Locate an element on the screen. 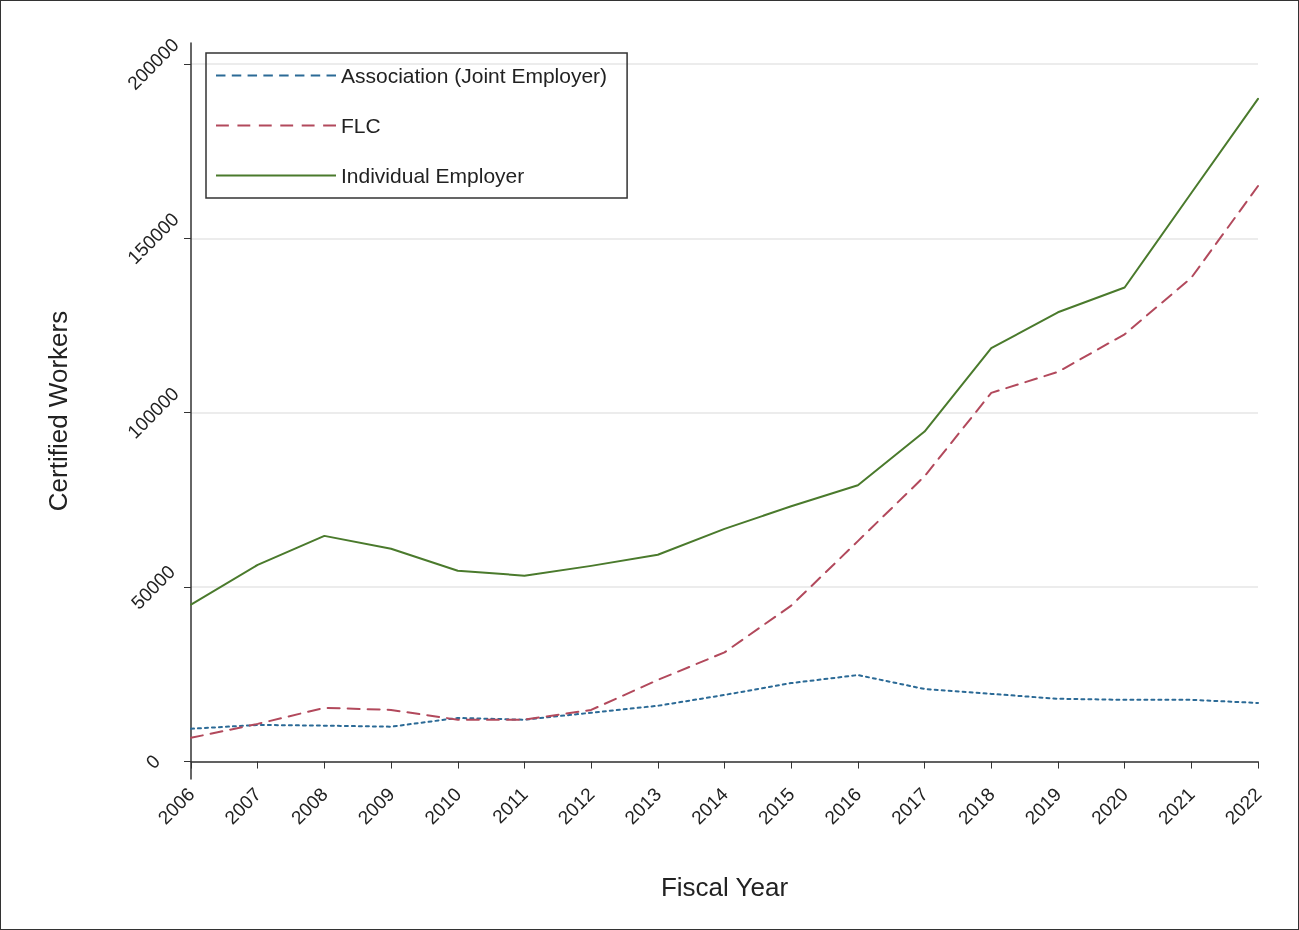  x-axis-title: Fiscal Year is located at coordinates (724, 887).